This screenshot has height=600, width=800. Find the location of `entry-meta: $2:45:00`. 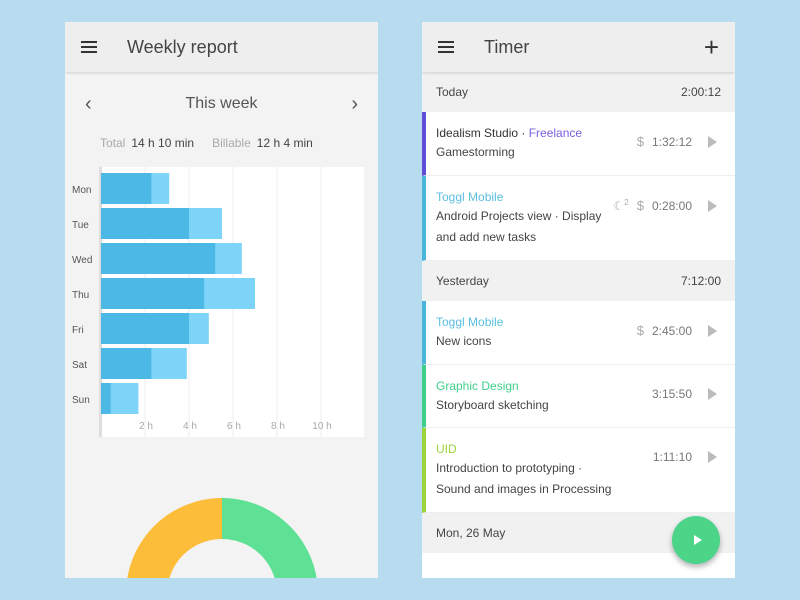

entry-meta: $2:45:00 is located at coordinates (677, 330).